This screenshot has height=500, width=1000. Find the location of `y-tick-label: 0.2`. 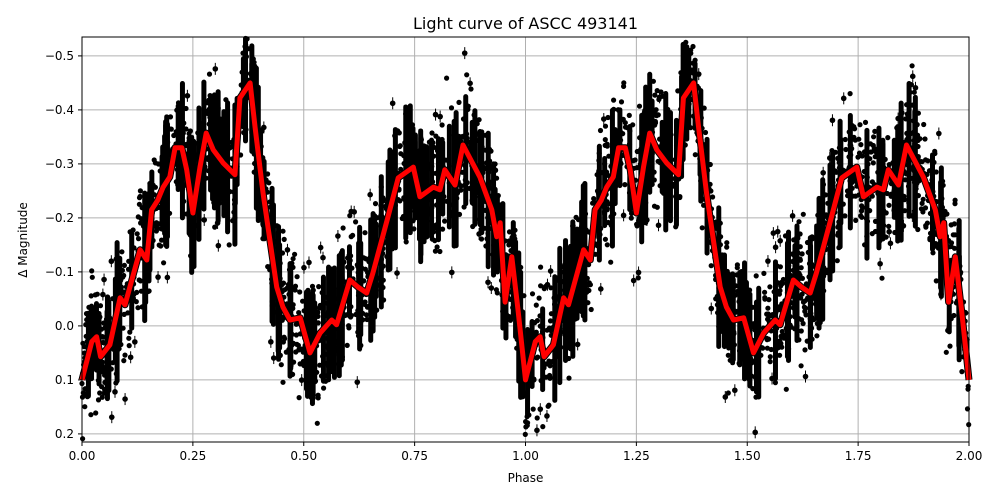

y-tick-label: 0.2 is located at coordinates (64, 434).